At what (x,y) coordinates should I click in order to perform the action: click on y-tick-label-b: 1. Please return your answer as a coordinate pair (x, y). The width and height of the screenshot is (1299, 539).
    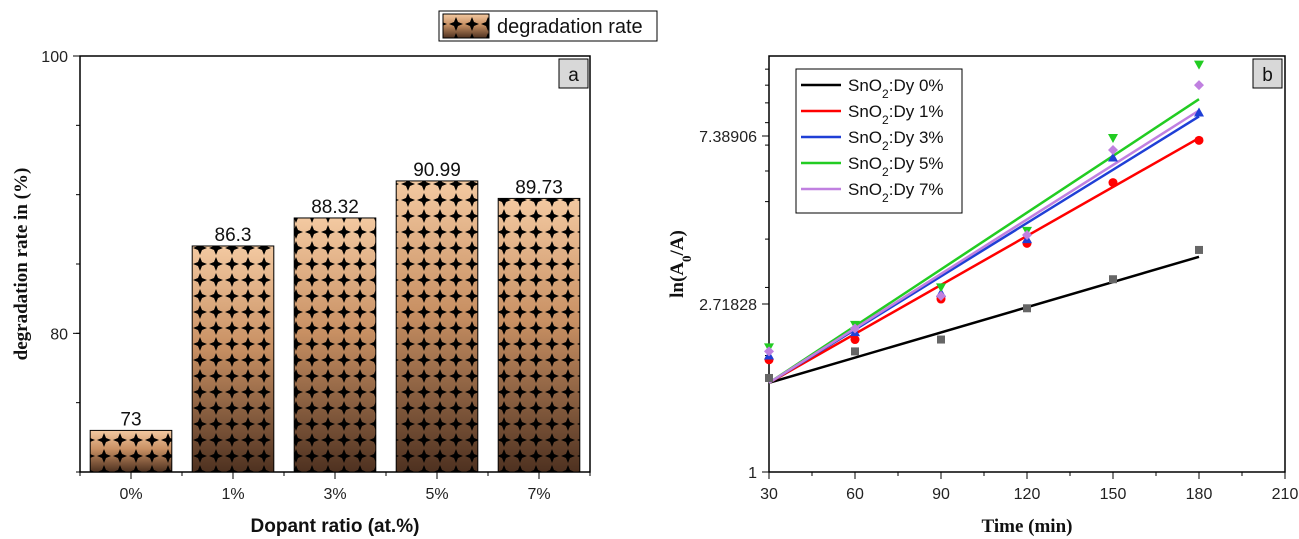
    Looking at the image, I should click on (752, 473).